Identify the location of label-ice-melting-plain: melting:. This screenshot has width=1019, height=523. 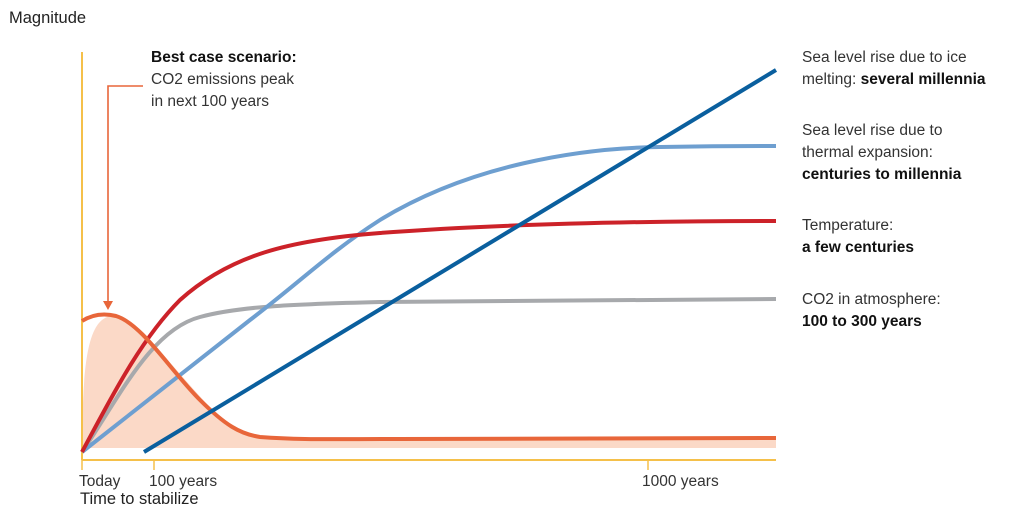
(831, 79).